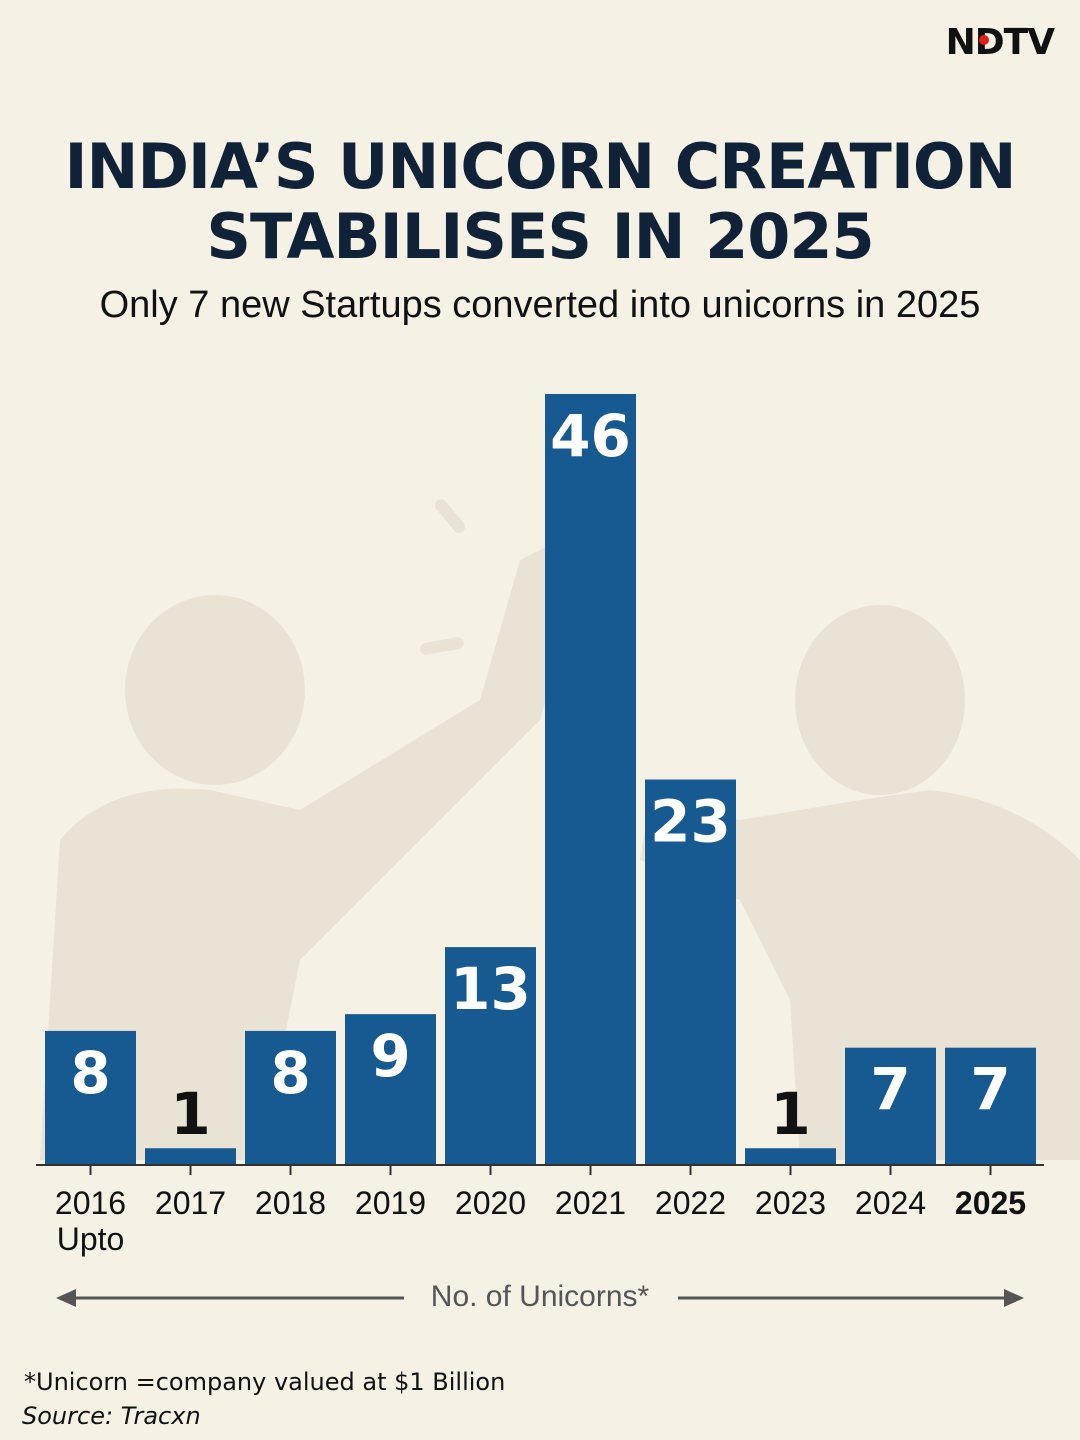  What do you see at coordinates (790, 1203) in the screenshot?
I see `x-tick-label: 2023` at bounding box center [790, 1203].